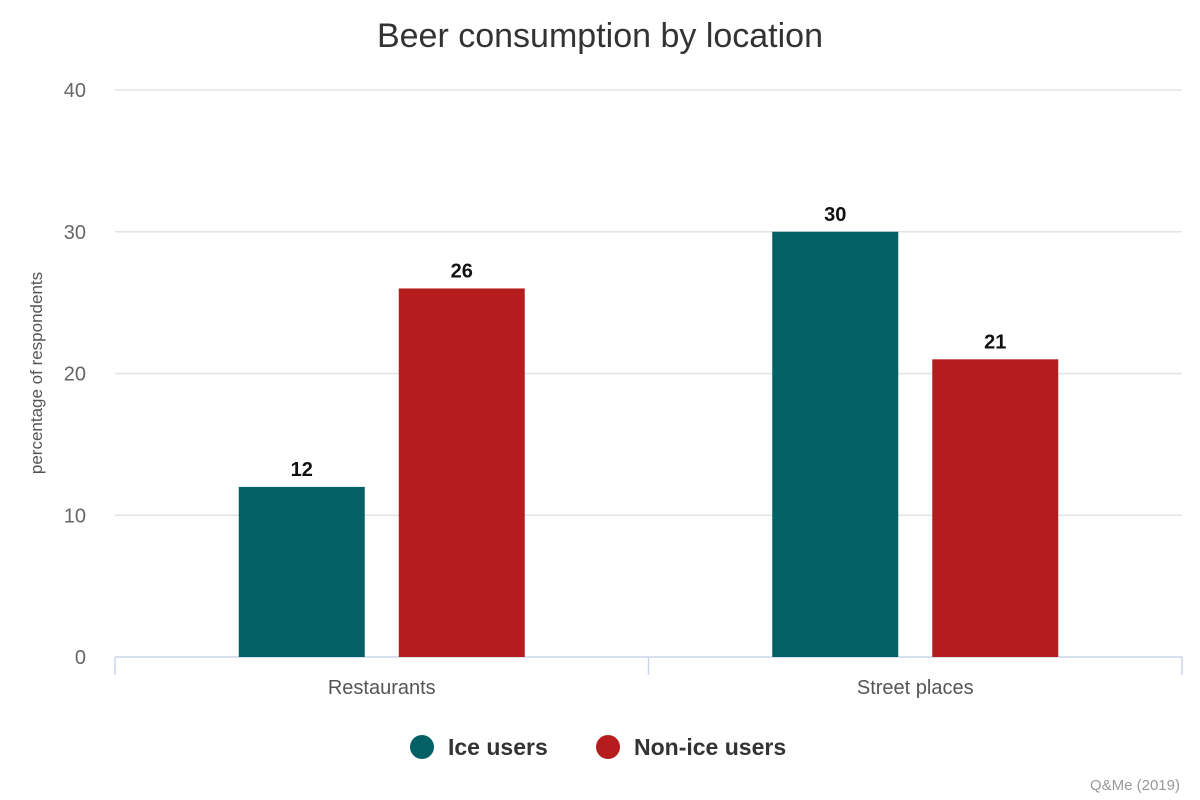 The width and height of the screenshot is (1200, 800). Describe the element at coordinates (648, 677) in the screenshot. I see `x-axis: Restaurants Street places` at that location.